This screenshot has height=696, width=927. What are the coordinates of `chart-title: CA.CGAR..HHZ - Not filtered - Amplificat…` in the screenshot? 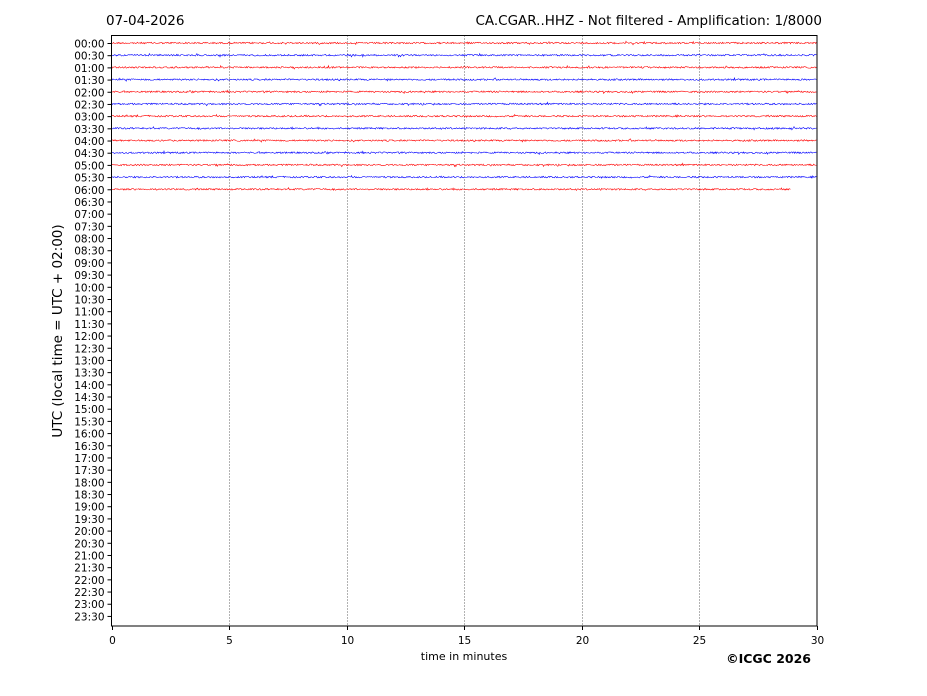 It's located at (648, 21).